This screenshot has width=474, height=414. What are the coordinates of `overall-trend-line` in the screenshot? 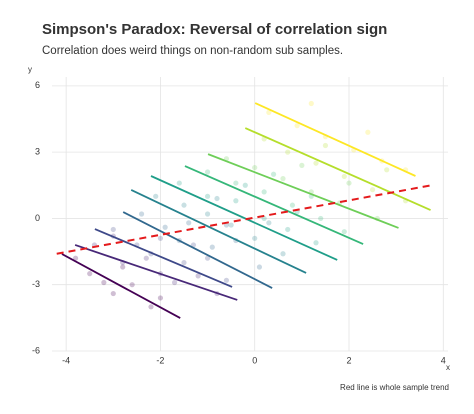 It's located at (244, 219).